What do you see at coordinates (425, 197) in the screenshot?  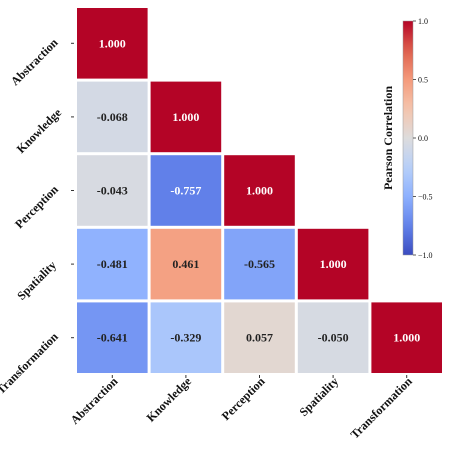 I see `colorbar-tick-label: −0.5` at bounding box center [425, 197].